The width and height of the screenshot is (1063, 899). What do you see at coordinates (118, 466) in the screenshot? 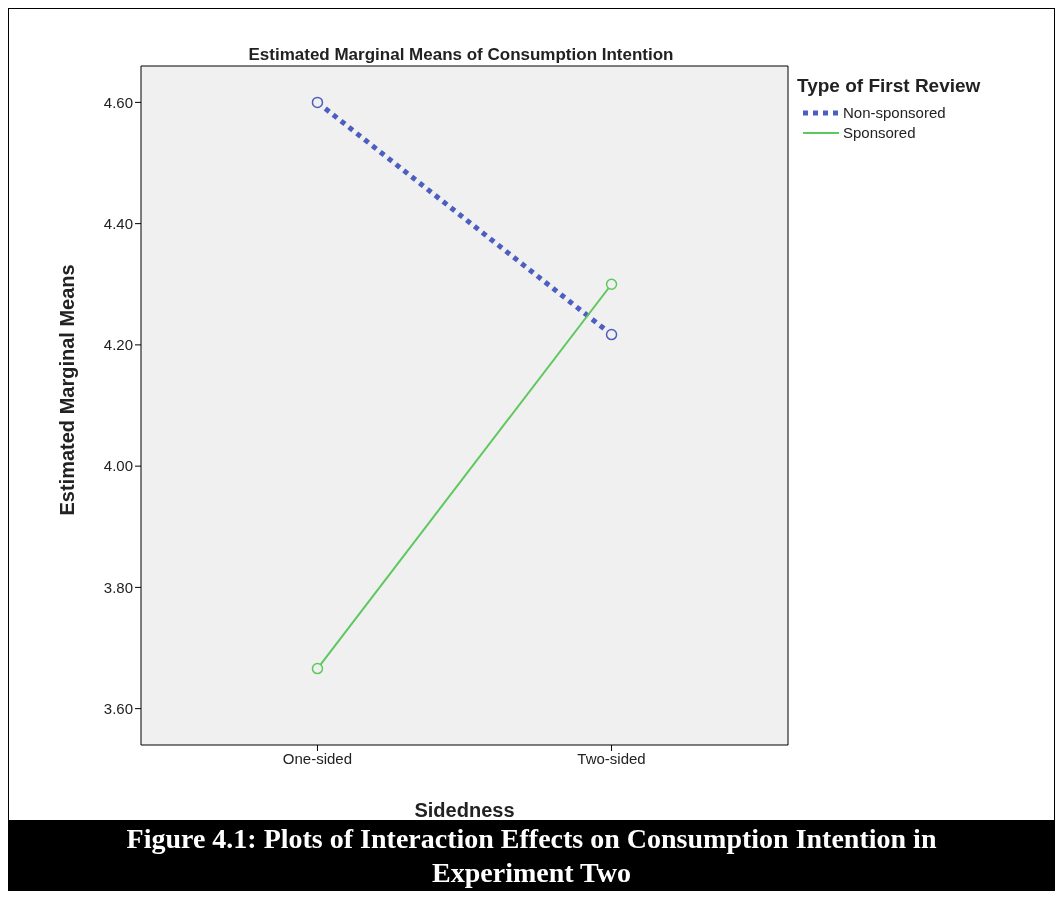
I see `y-tick-label: 4.00` at bounding box center [118, 466].